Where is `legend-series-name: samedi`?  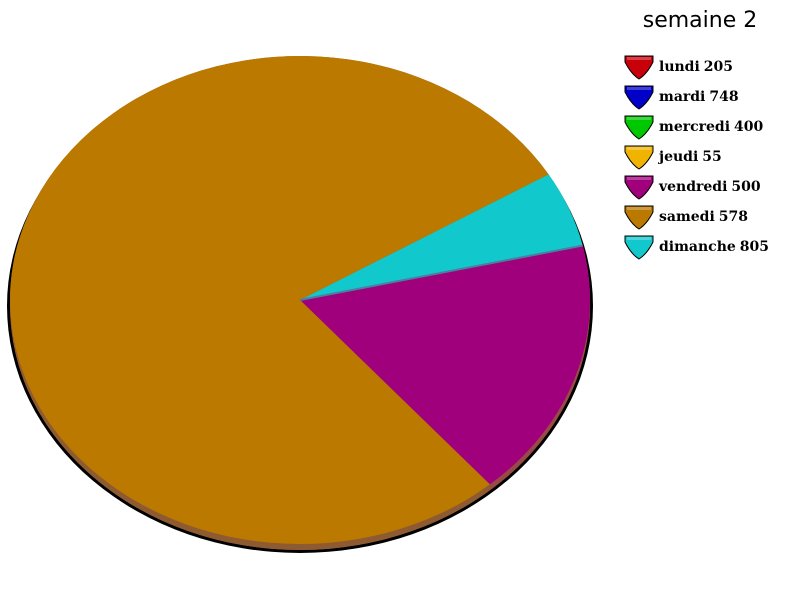
legend-series-name: samedi is located at coordinates (687, 217).